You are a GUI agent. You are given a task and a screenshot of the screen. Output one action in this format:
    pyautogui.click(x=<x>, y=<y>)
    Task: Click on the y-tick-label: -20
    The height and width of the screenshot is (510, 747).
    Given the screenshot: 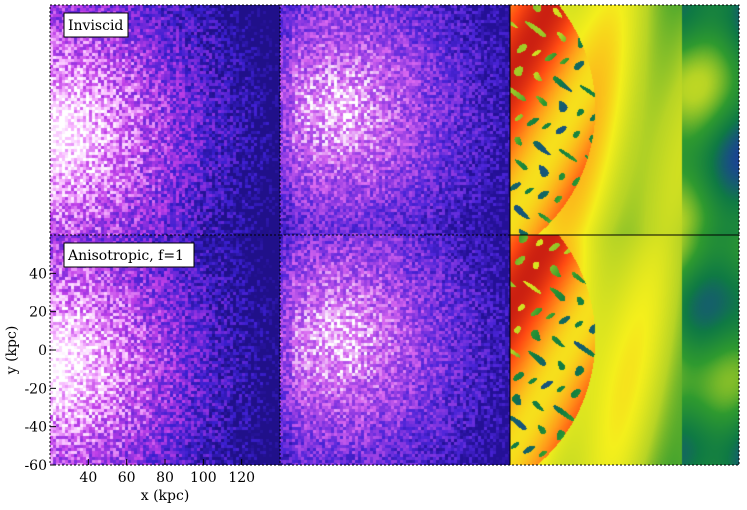 What is the action you would take?
    pyautogui.click(x=35, y=389)
    